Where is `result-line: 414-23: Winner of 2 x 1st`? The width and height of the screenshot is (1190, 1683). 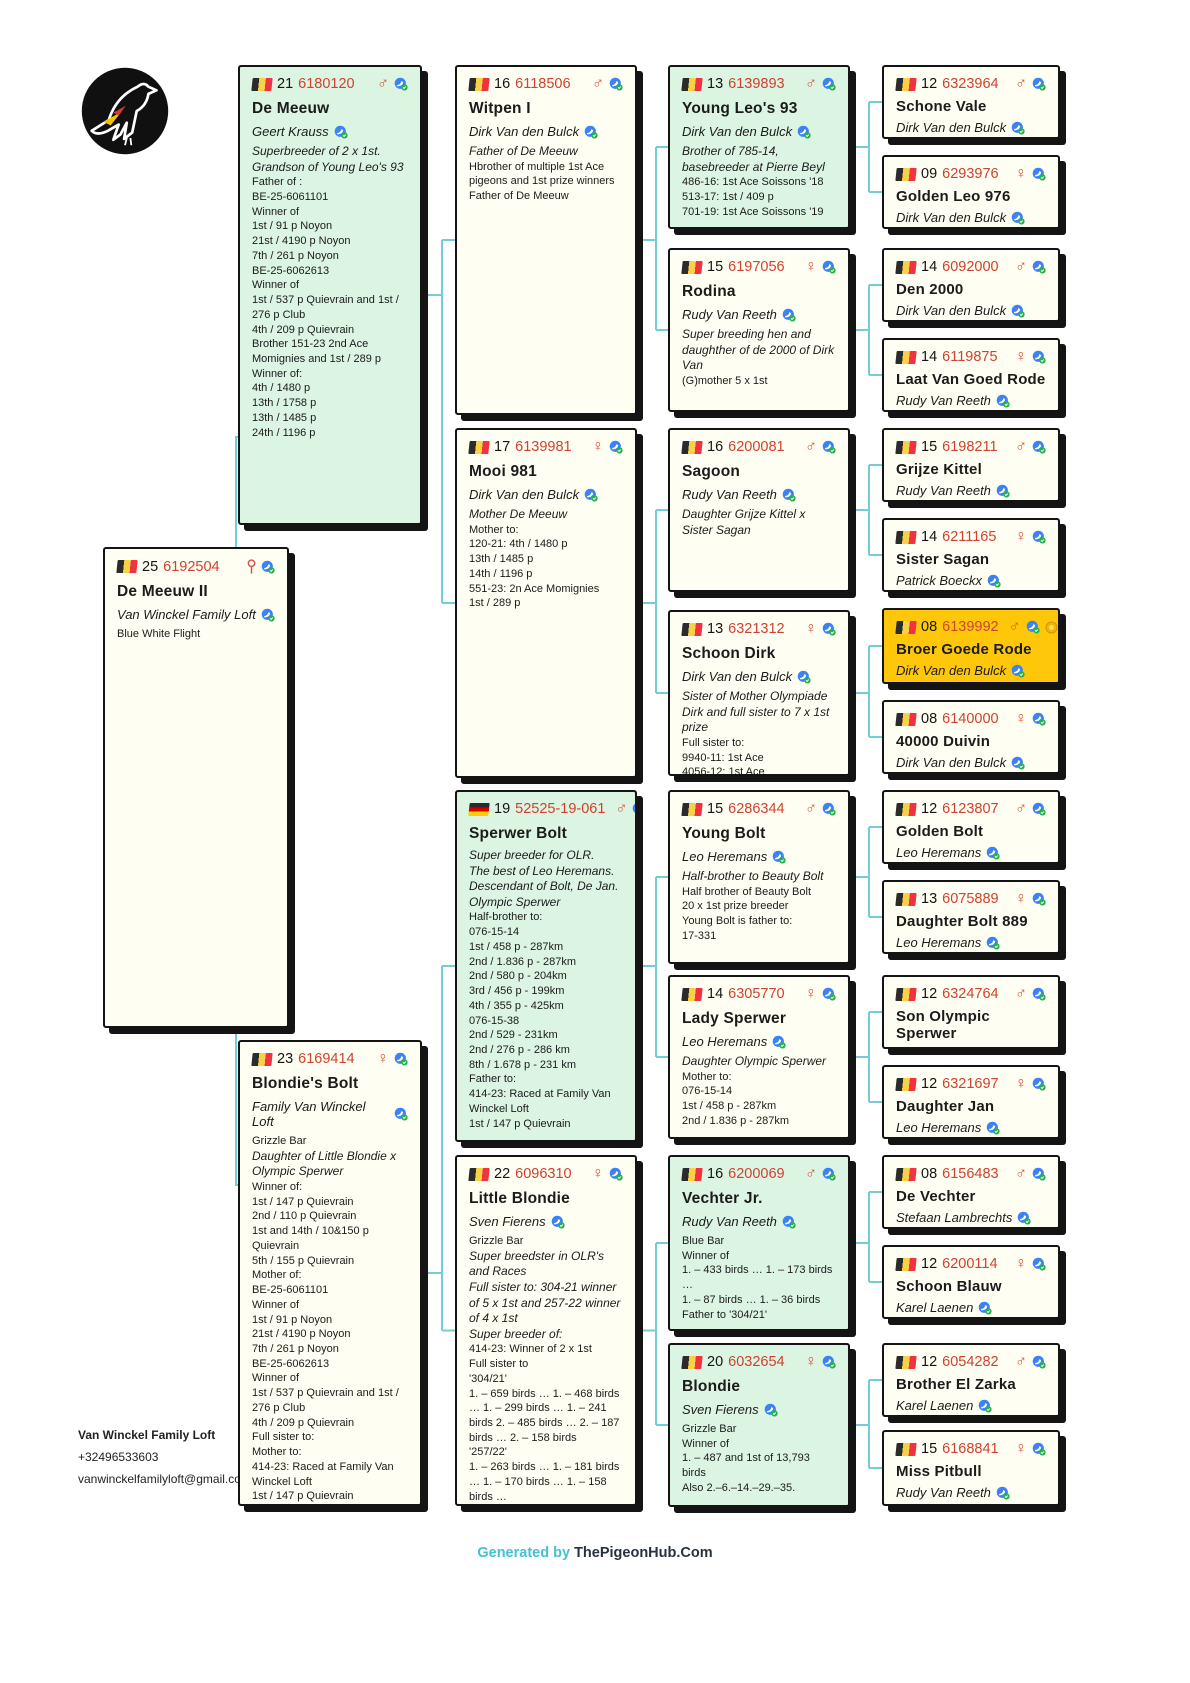 result-line: 414-23: Winner of 2 x 1st is located at coordinates (530, 1349).